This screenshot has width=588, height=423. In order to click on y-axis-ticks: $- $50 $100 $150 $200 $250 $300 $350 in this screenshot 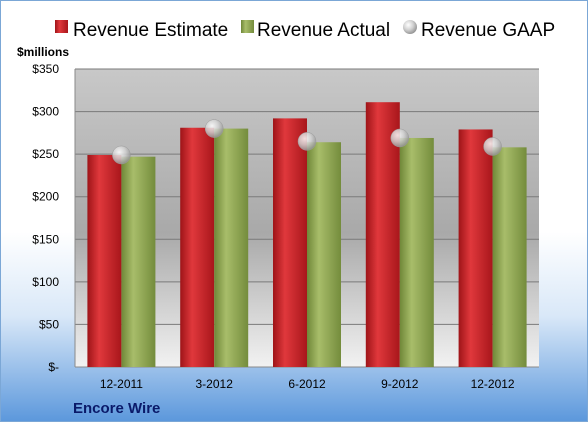, I will do `click(45, 218)`.